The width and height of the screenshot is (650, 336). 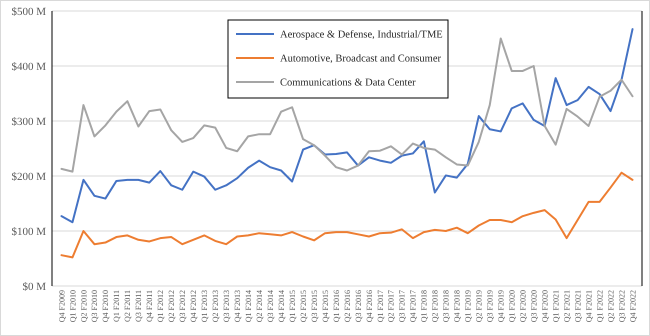 I want to click on x-tick-label: Q1 F2017, so click(x=380, y=306).